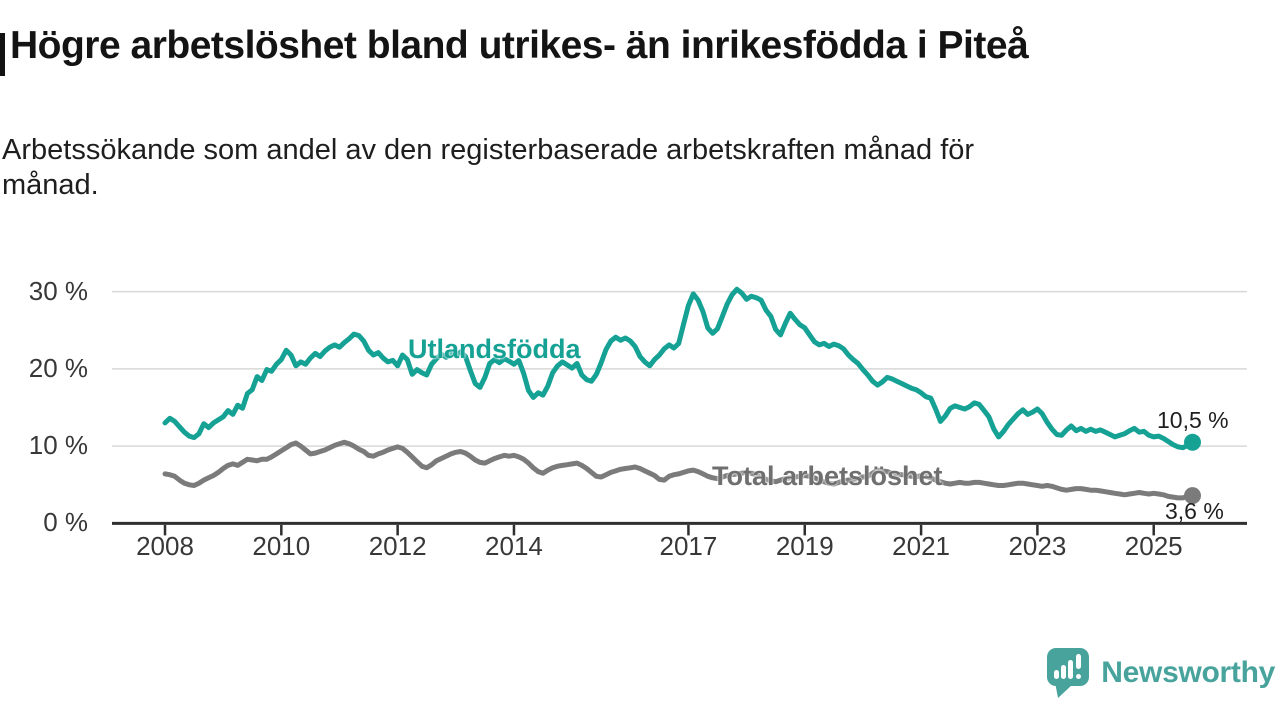  Describe the element at coordinates (921, 546) in the screenshot. I see `x-axis-label-2021: 2021` at that location.